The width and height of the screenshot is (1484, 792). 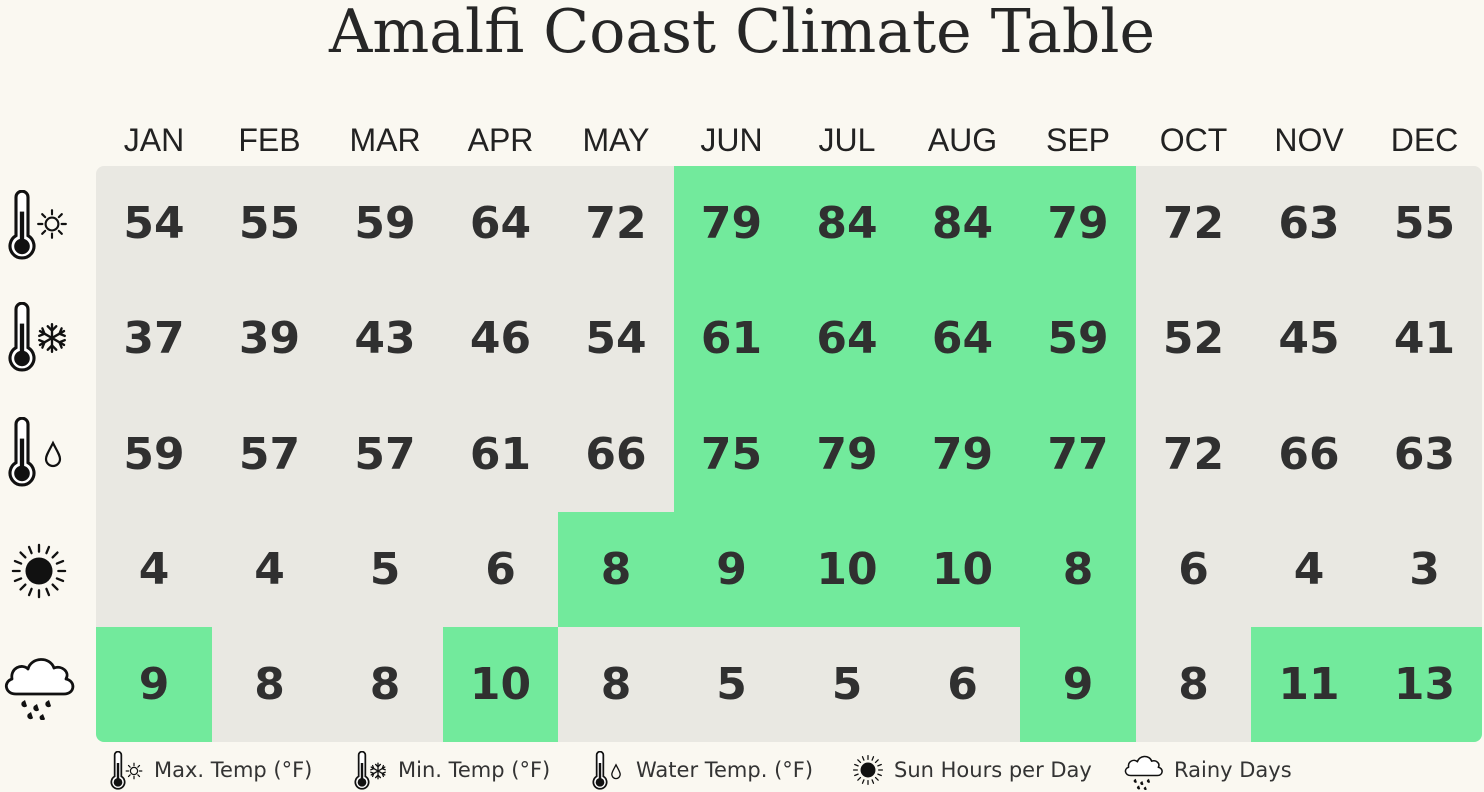 What do you see at coordinates (269, 140) in the screenshot?
I see `month-header-feb: FEB` at bounding box center [269, 140].